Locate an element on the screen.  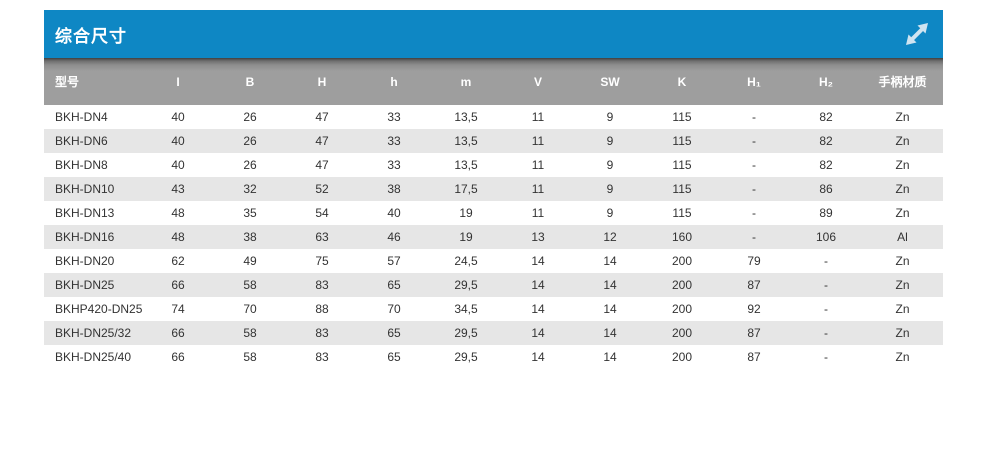
value-cell: 63 is located at coordinates (322, 237).